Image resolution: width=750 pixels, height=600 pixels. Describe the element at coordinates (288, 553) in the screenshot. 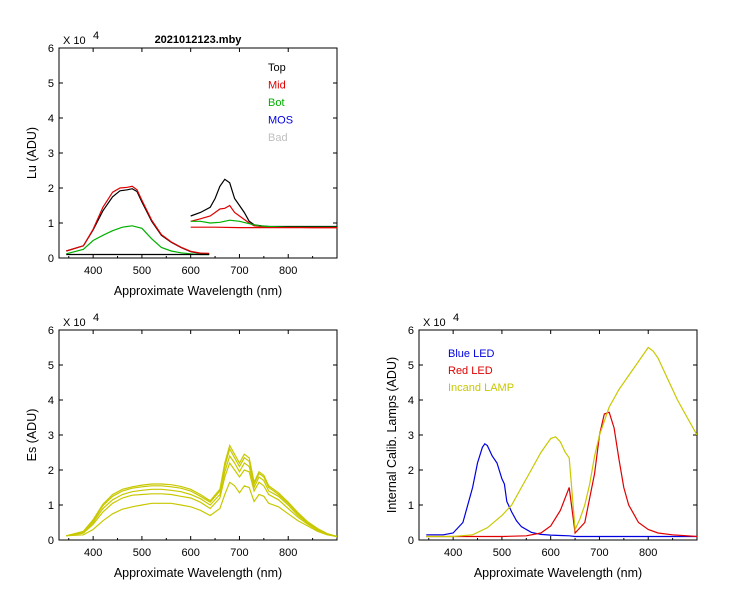

I see `es-xtick-label: 800` at that location.